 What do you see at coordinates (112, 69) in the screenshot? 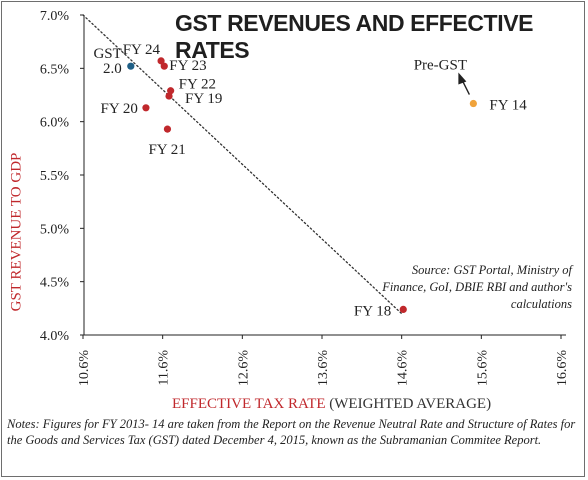
I see `data-label: 2.0` at bounding box center [112, 69].